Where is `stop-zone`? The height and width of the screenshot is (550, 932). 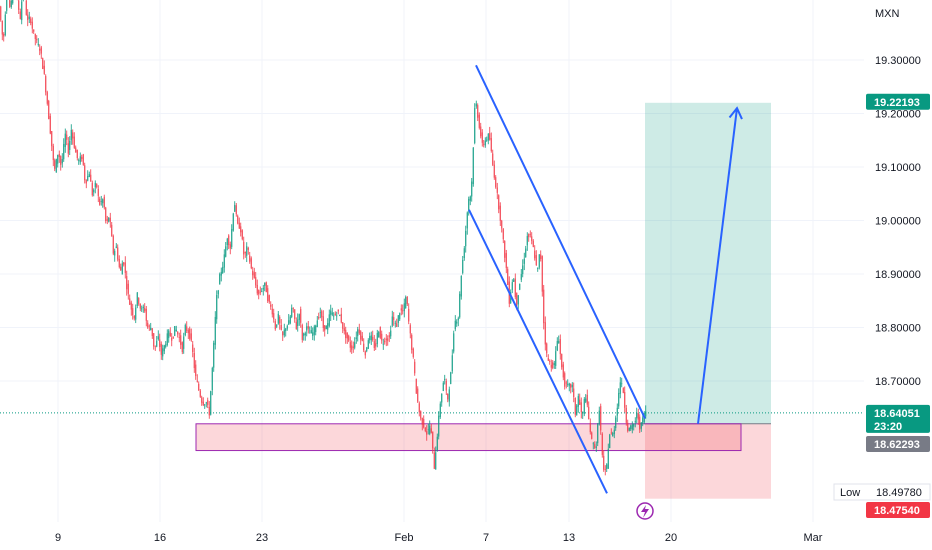
stop-zone is located at coordinates (708, 461).